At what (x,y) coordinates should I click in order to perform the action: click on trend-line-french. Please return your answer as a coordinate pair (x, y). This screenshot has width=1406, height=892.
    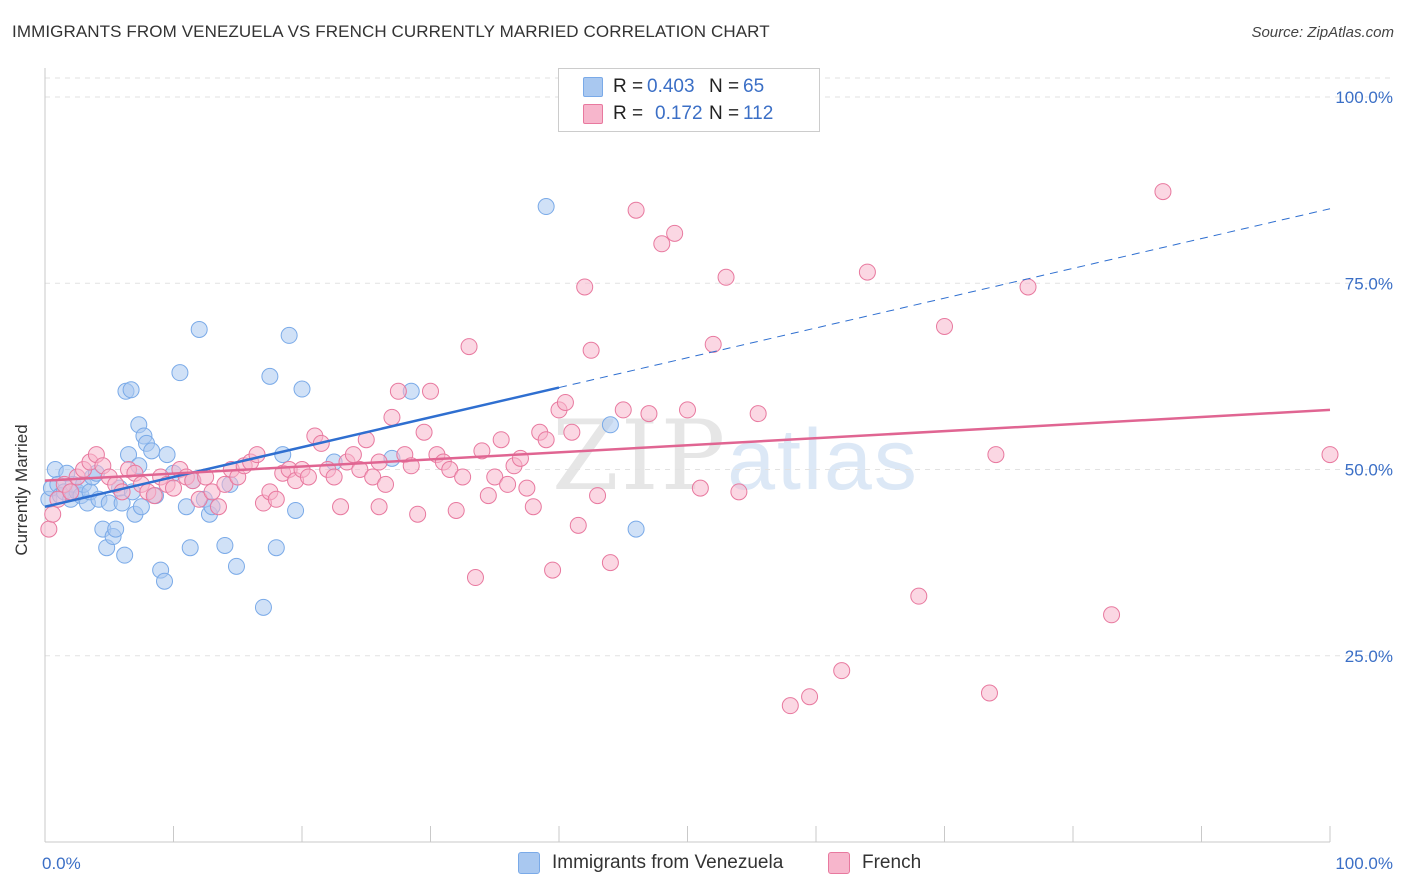
    Looking at the image, I should click on (687, 445).